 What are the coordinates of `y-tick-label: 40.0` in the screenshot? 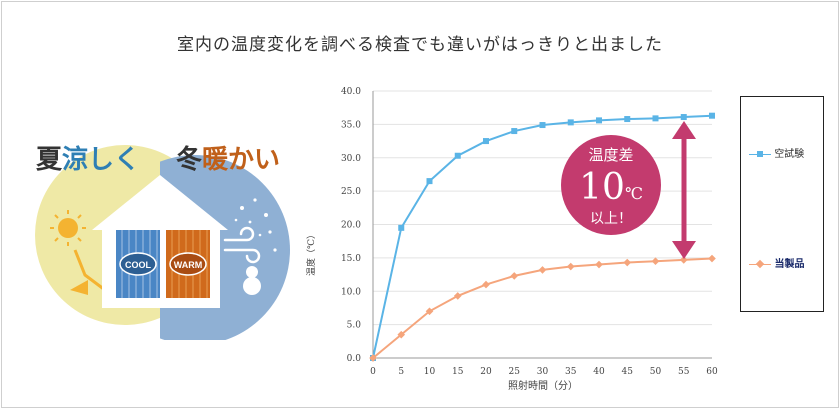 It's located at (351, 92).